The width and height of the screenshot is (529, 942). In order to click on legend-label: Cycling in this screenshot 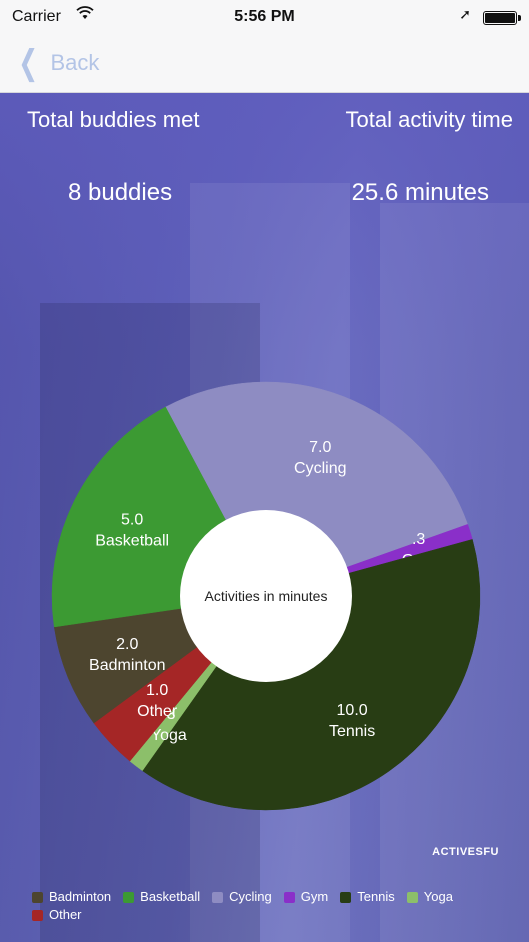, I will do `click(250, 896)`.